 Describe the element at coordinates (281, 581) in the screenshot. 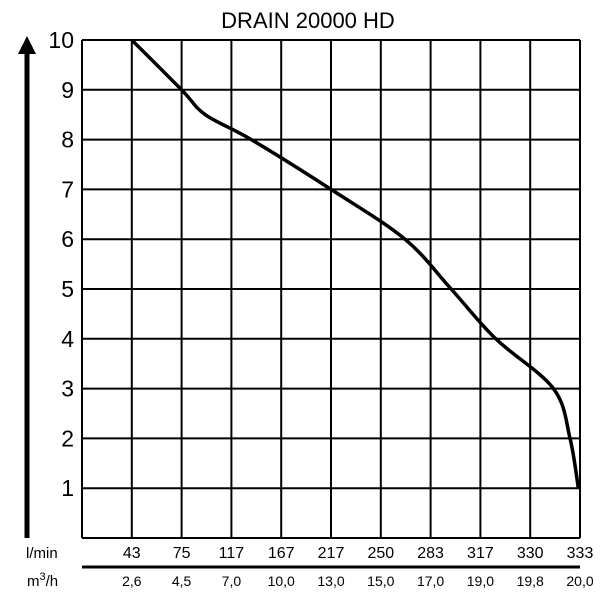

I see `x-tick-label-secondary: 10,0` at that location.